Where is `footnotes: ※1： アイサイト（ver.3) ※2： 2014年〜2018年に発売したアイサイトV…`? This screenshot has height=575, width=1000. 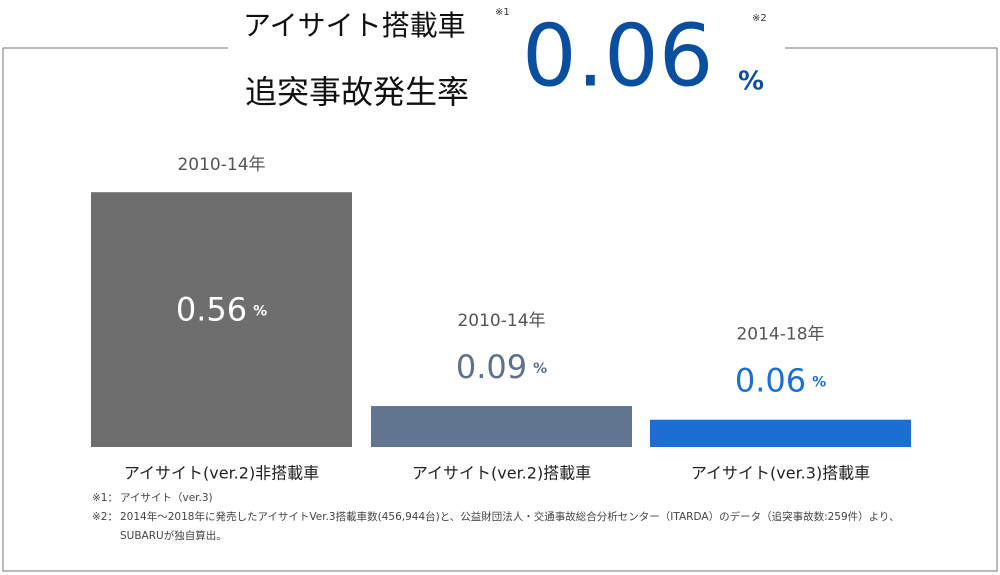
footnotes: ※1： アイサイト（ver.3) ※2： 2014年〜2018年に発売したアイサイトV… is located at coordinates (502, 517).